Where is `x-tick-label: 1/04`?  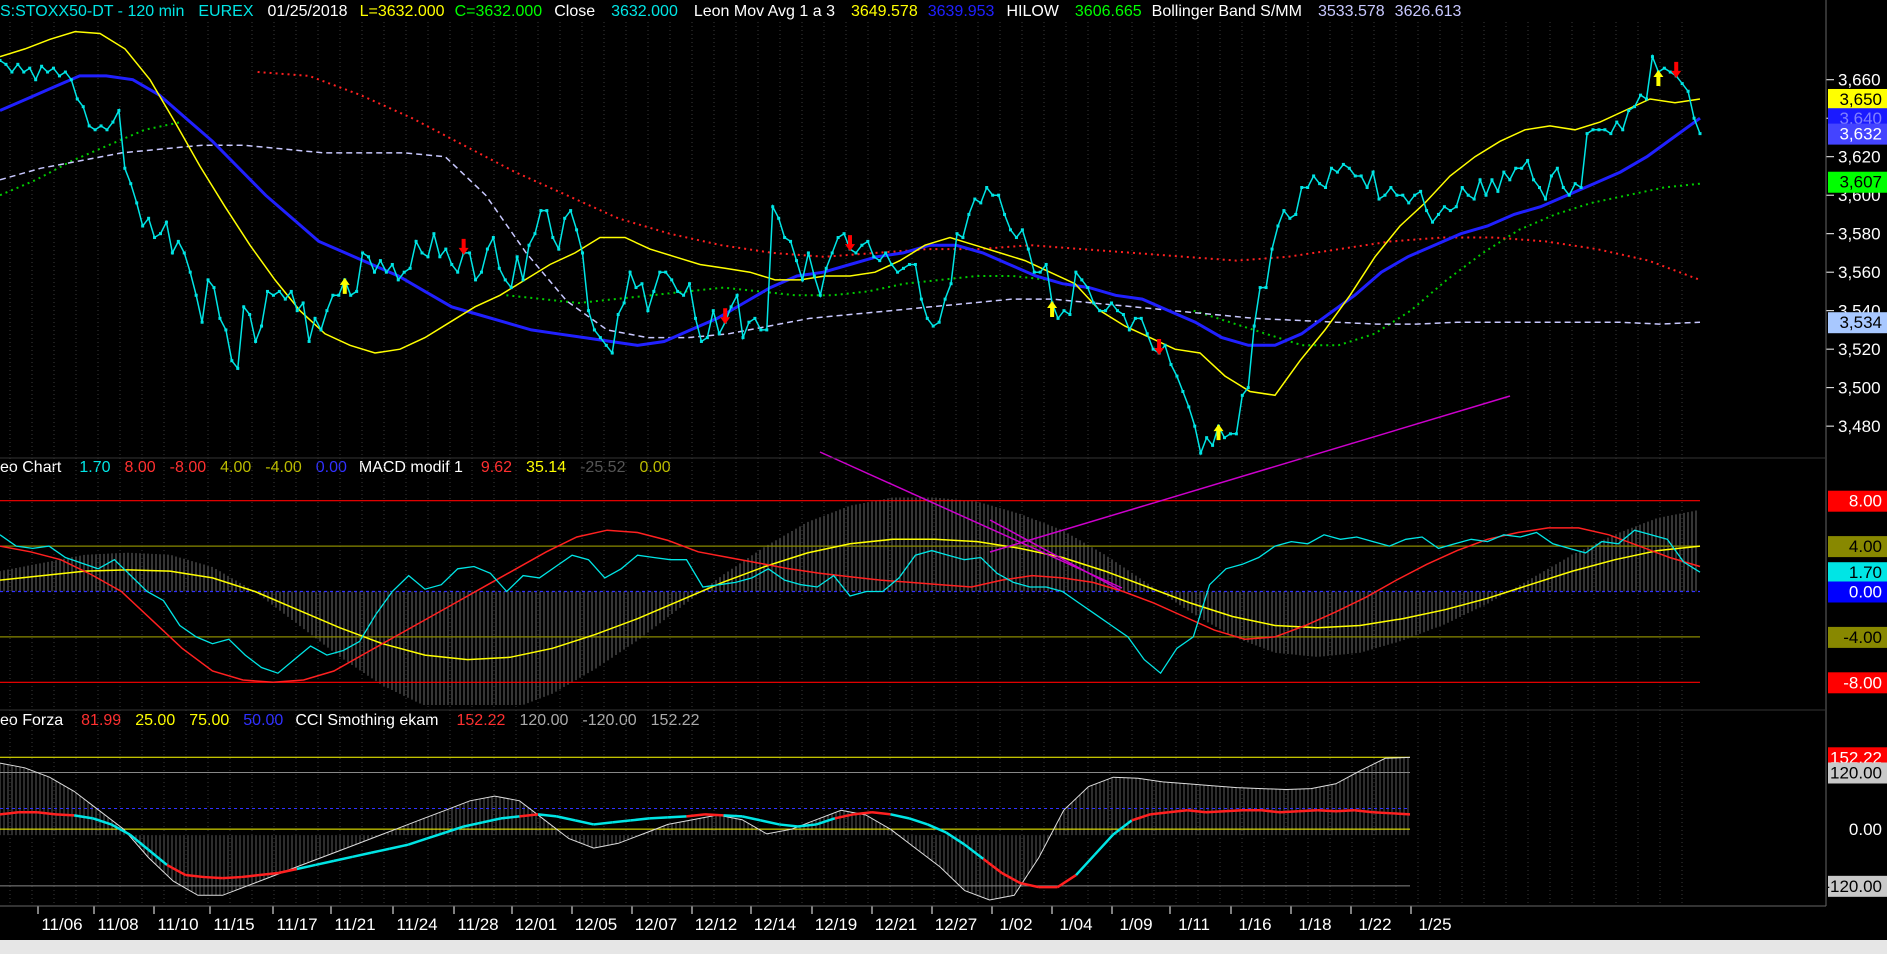 x-tick-label: 1/04 is located at coordinates (1075, 924).